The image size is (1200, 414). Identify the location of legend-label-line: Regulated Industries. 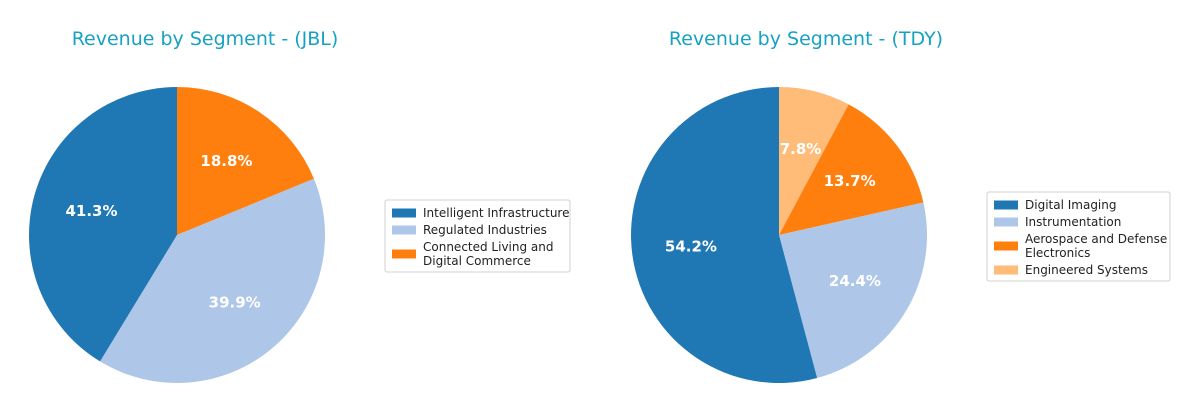
(485, 230).